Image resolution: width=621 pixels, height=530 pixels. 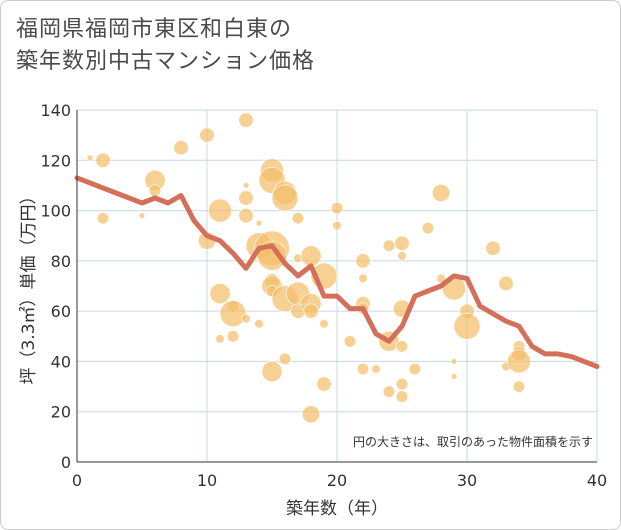 What do you see at coordinates (154, 29) in the screenshot?
I see `chart-title-line-1: 福岡県福岡市東区和白東の` at bounding box center [154, 29].